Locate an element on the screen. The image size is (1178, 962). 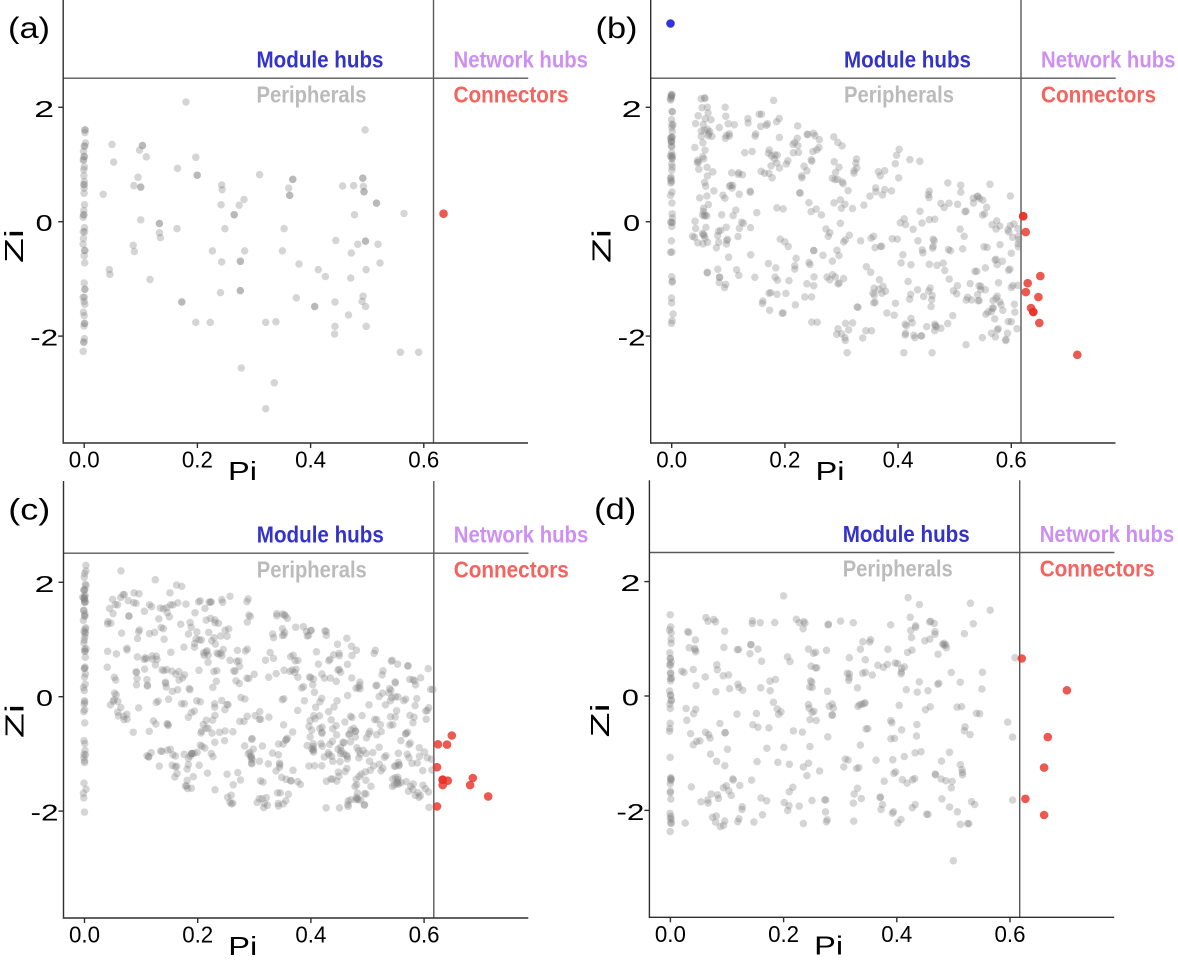
svg-text: (a) is located at coordinates (29, 28).